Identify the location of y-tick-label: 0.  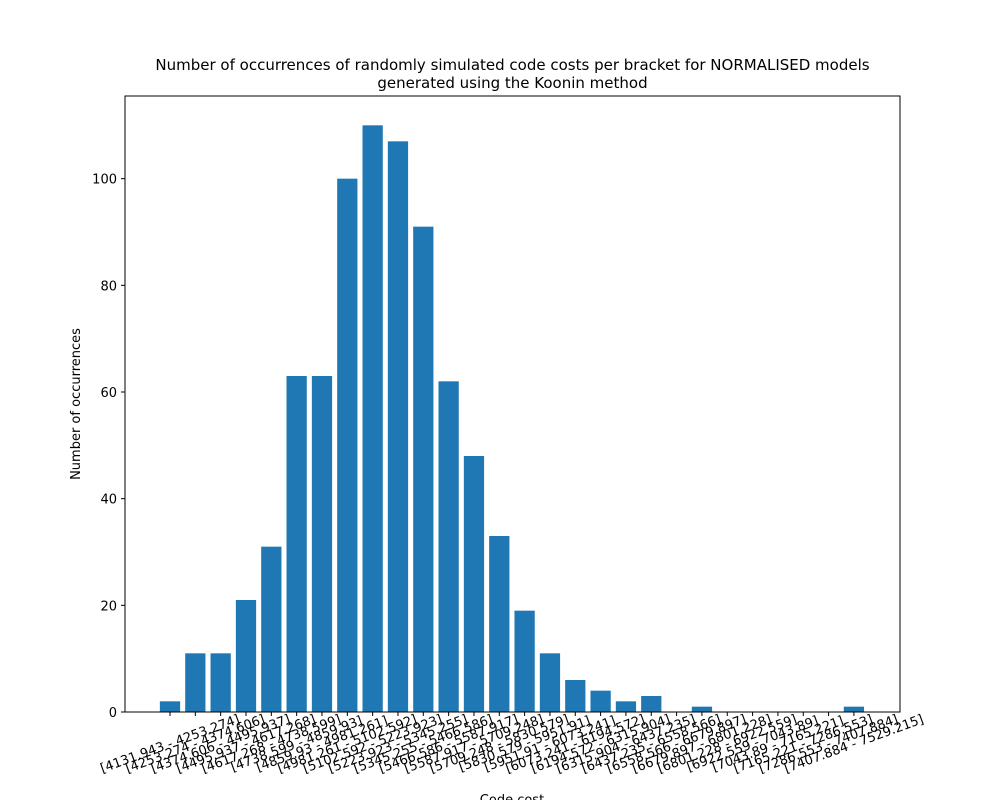
(113, 713).